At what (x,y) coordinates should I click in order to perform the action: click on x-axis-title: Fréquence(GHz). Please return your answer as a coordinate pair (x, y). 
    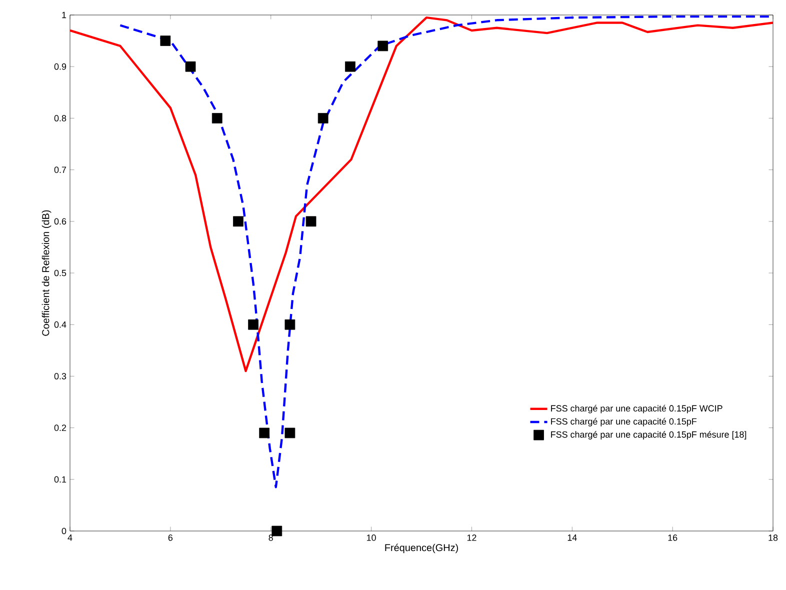
    Looking at the image, I should click on (421, 549).